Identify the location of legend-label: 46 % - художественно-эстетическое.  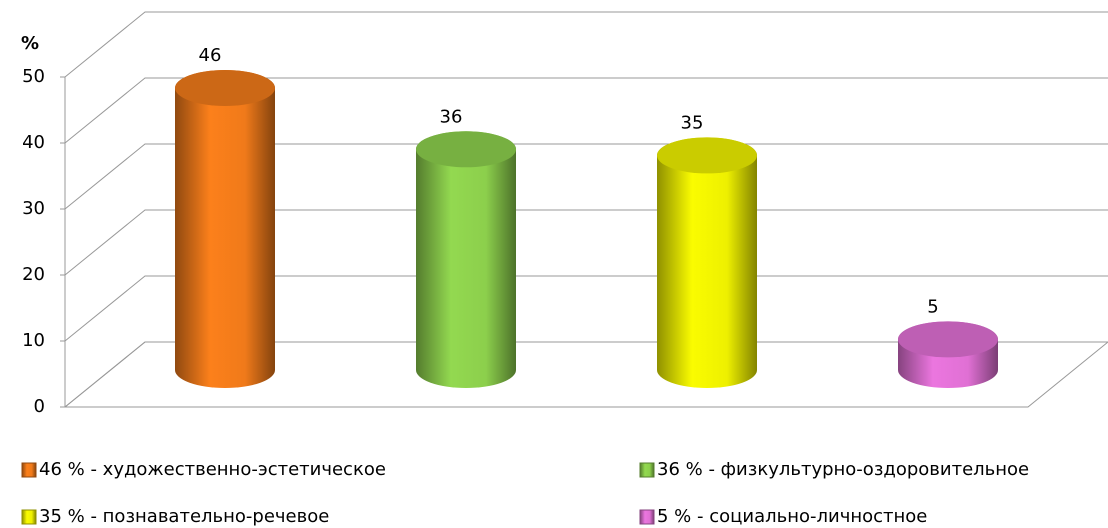
(212, 469).